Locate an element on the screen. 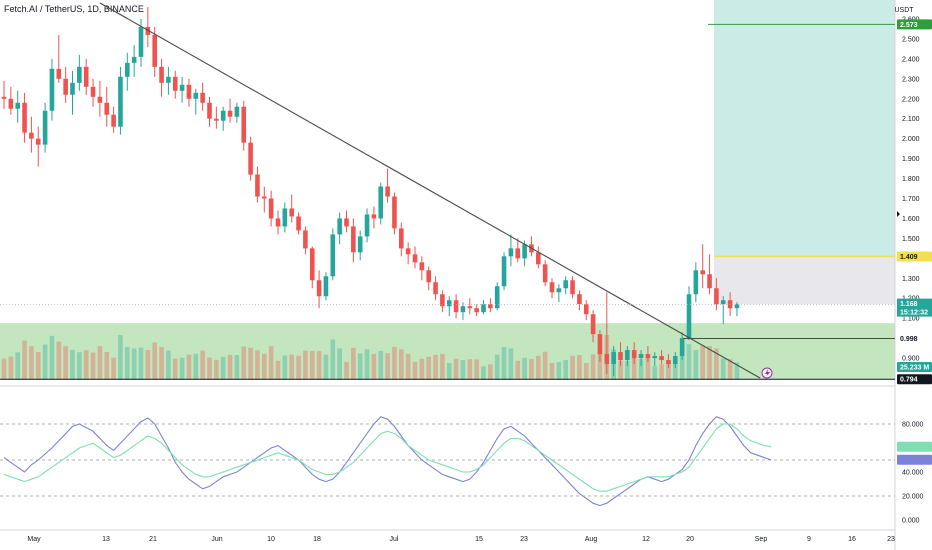 The image size is (932, 550). rsi-line is located at coordinates (387, 461).